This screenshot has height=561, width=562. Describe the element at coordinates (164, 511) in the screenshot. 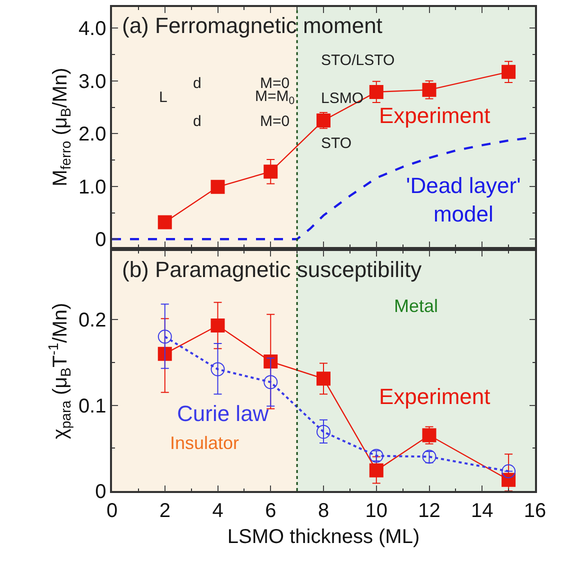

I see `x-tick-label: 2` at that location.